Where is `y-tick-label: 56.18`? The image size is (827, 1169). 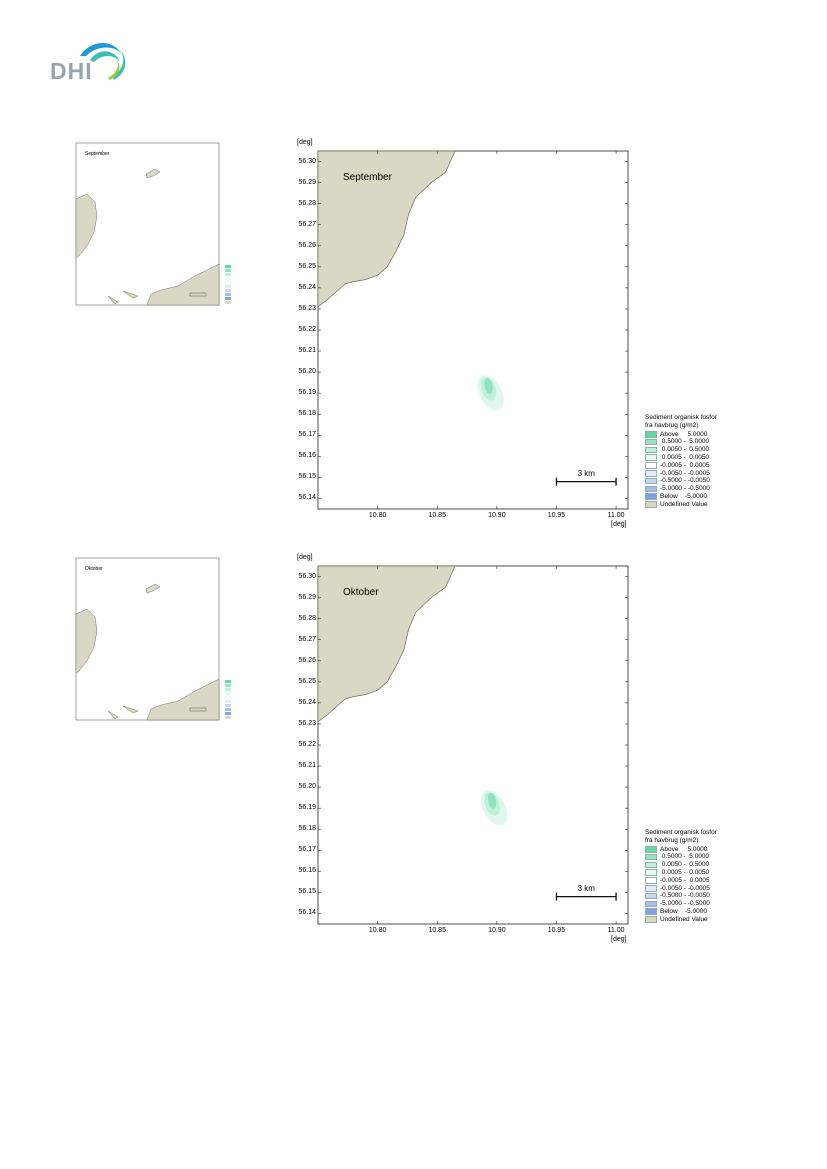
y-tick-label: 56.18 is located at coordinates (307, 414).